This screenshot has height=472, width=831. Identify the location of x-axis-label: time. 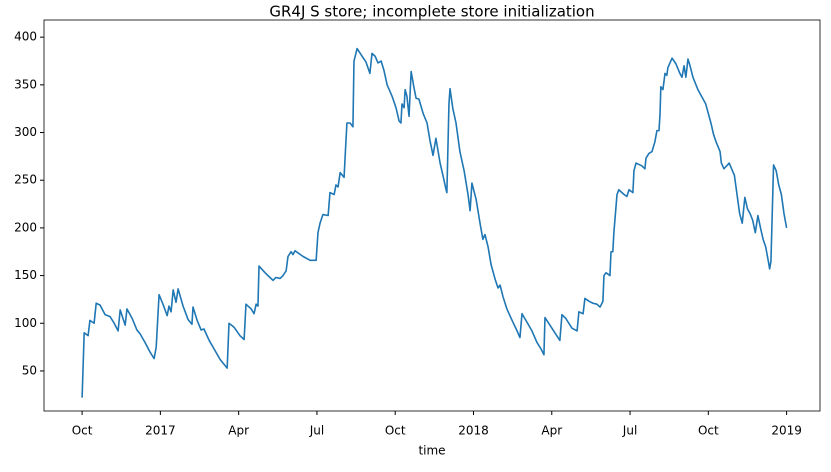
(431, 451).